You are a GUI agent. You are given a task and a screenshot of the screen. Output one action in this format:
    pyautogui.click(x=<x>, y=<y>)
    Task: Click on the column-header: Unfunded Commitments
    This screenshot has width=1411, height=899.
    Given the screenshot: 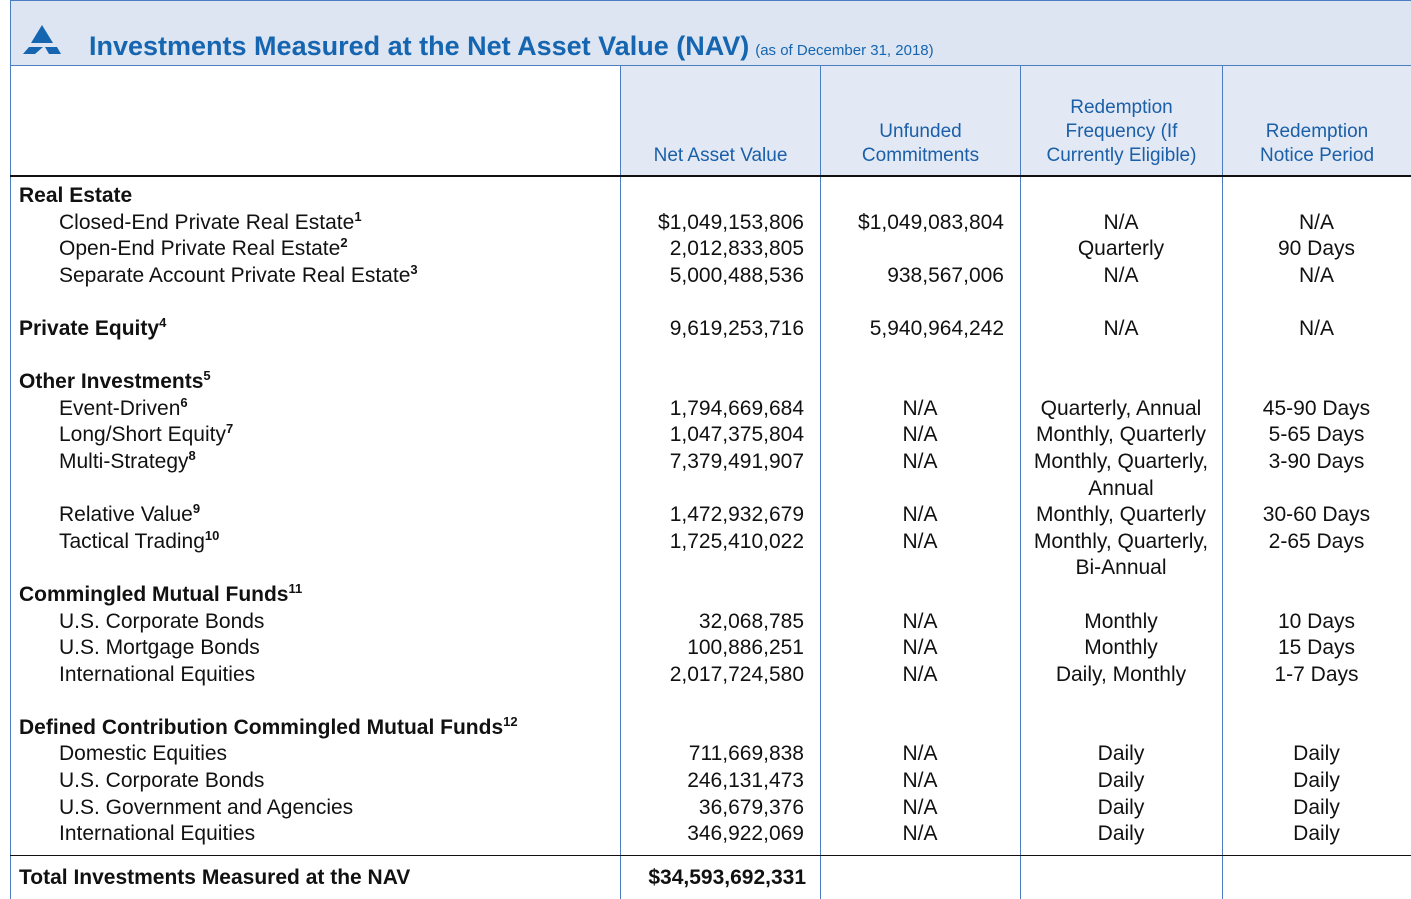 What is the action you would take?
    pyautogui.click(x=920, y=121)
    